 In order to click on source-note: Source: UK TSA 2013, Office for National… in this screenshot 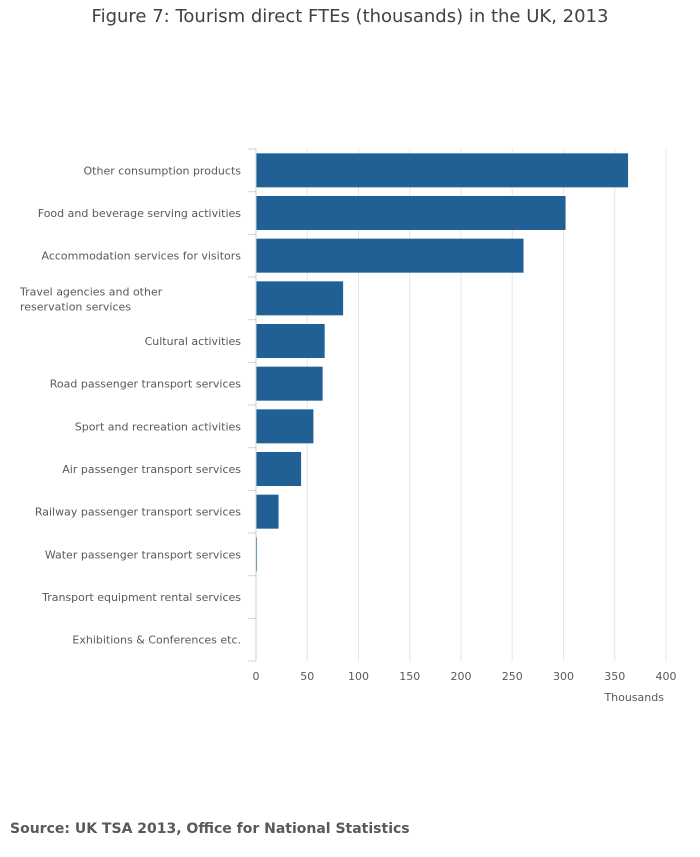, I will do `click(210, 829)`.